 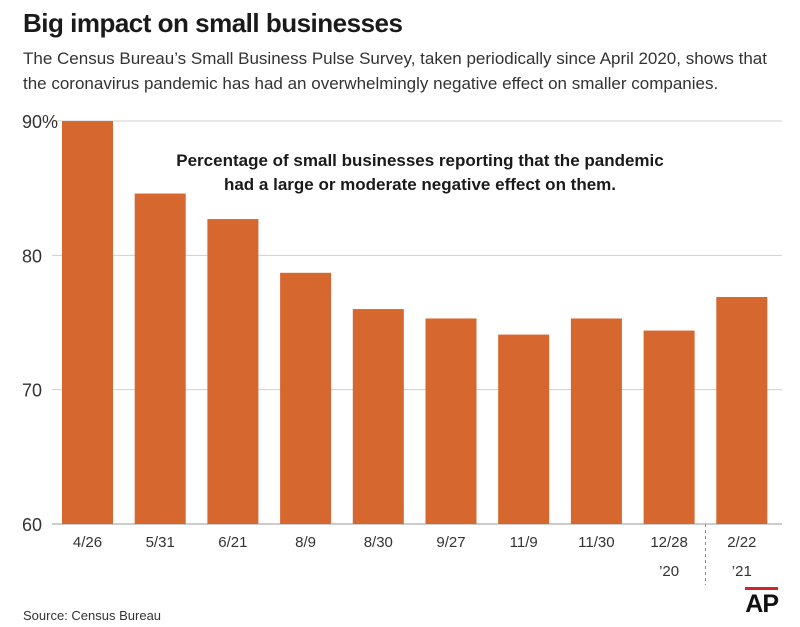 I want to click on year-label: ’21, so click(x=742, y=571).